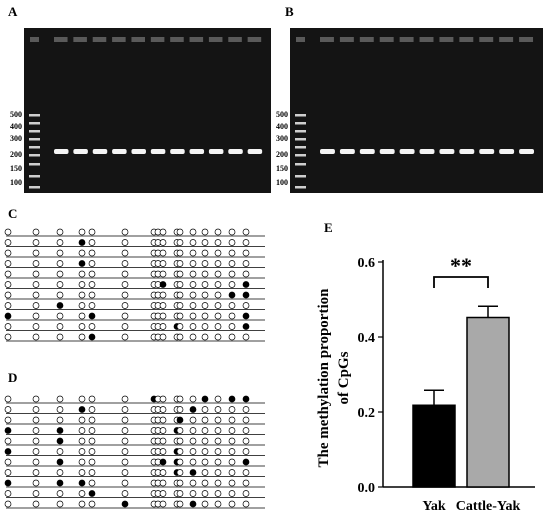 The width and height of the screenshot is (550, 524). Describe the element at coordinates (324, 378) in the screenshot. I see `y-axis-label-line1: The methylation proportion` at that location.